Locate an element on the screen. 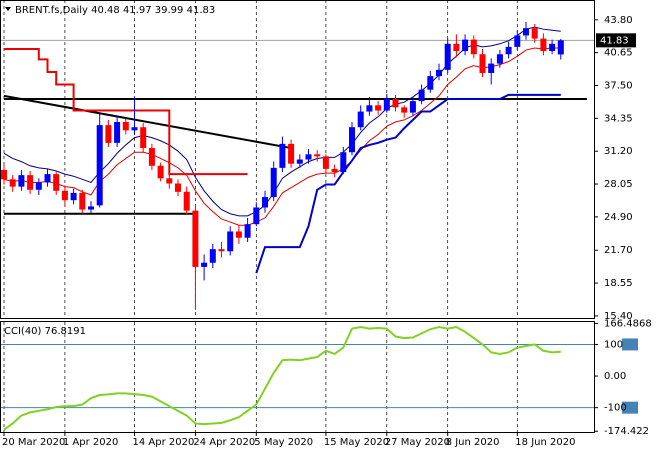  y-tick-label: 31.20 is located at coordinates (618, 151).